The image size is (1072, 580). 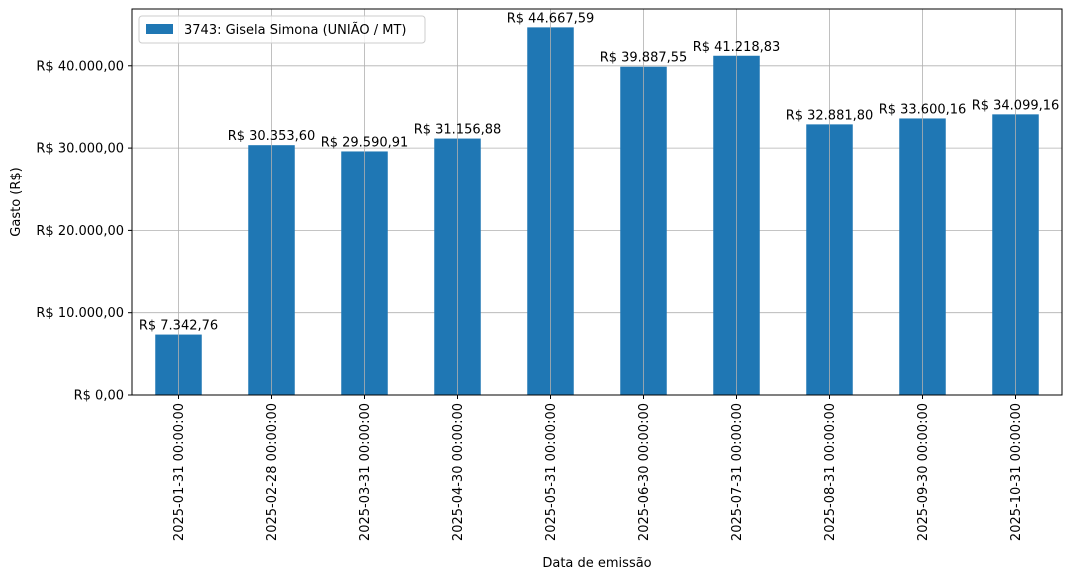 I want to click on legend: 3743: Gisela Simona (UNIÃO / MT), so click(x=282, y=29).